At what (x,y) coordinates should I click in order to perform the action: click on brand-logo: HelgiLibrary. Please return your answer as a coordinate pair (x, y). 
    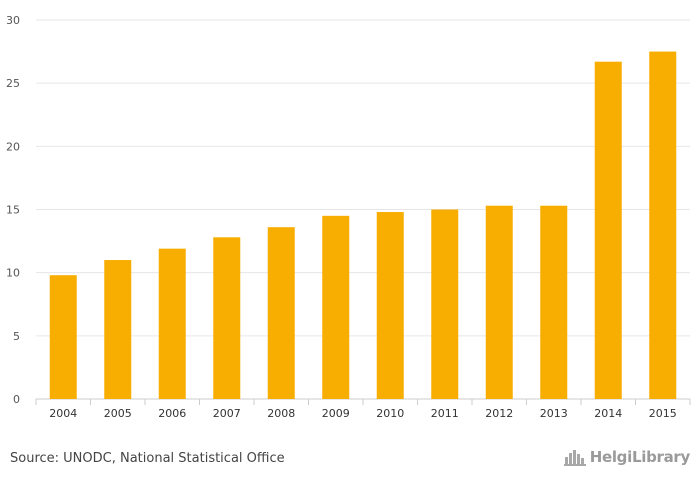
    Looking at the image, I should click on (627, 457).